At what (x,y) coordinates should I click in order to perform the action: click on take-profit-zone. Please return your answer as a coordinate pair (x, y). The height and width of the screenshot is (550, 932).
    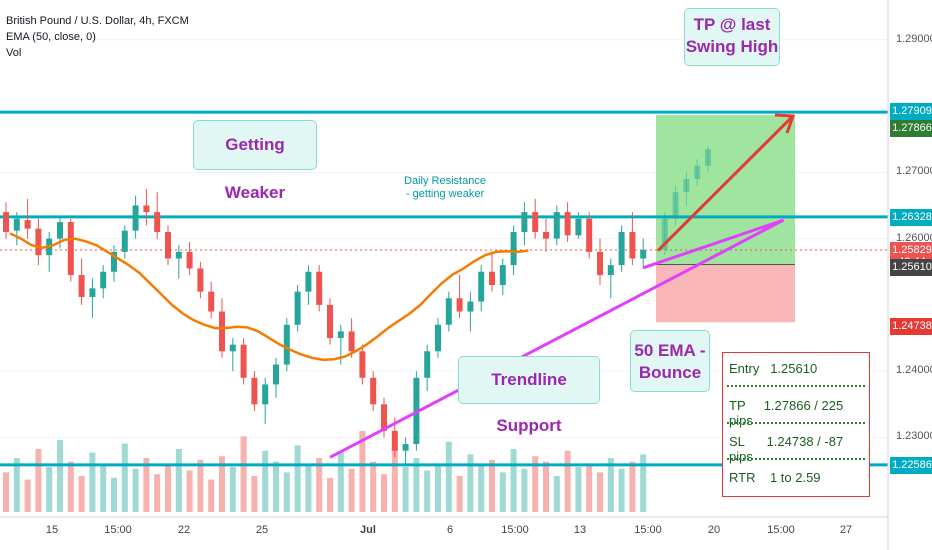
    Looking at the image, I should click on (725, 189).